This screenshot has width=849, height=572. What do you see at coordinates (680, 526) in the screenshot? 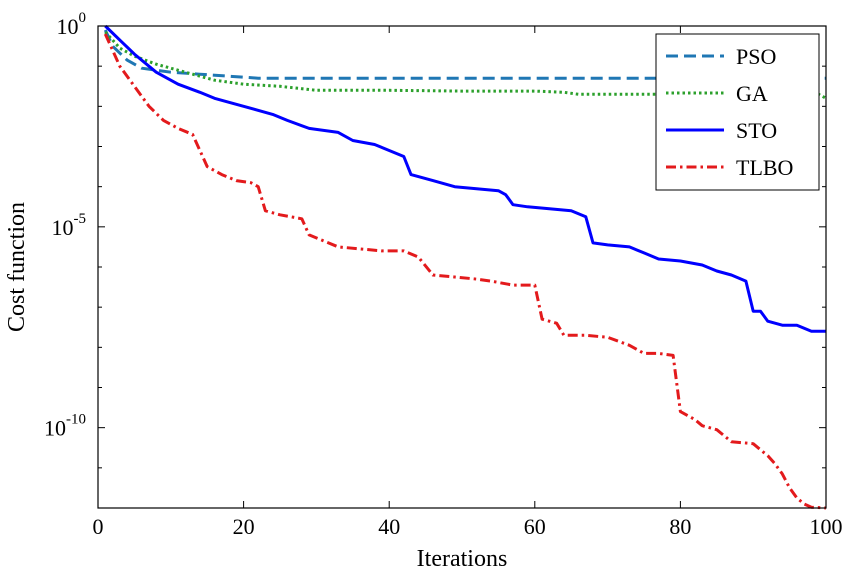
I see `x-tick-label: 80` at bounding box center [680, 526].